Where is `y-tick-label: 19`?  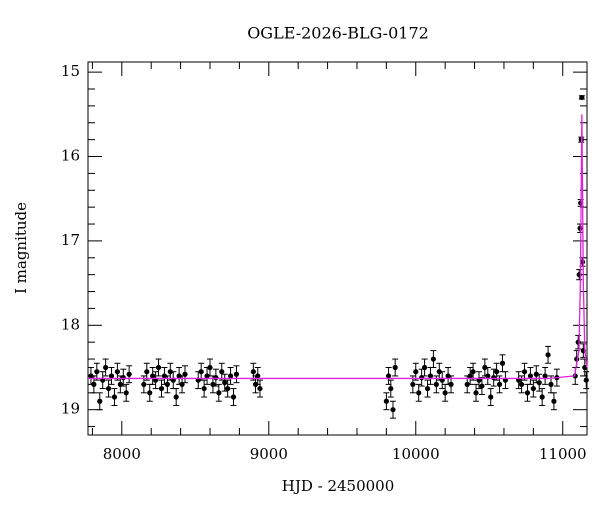 y-tick-label: 19 is located at coordinates (70, 409).